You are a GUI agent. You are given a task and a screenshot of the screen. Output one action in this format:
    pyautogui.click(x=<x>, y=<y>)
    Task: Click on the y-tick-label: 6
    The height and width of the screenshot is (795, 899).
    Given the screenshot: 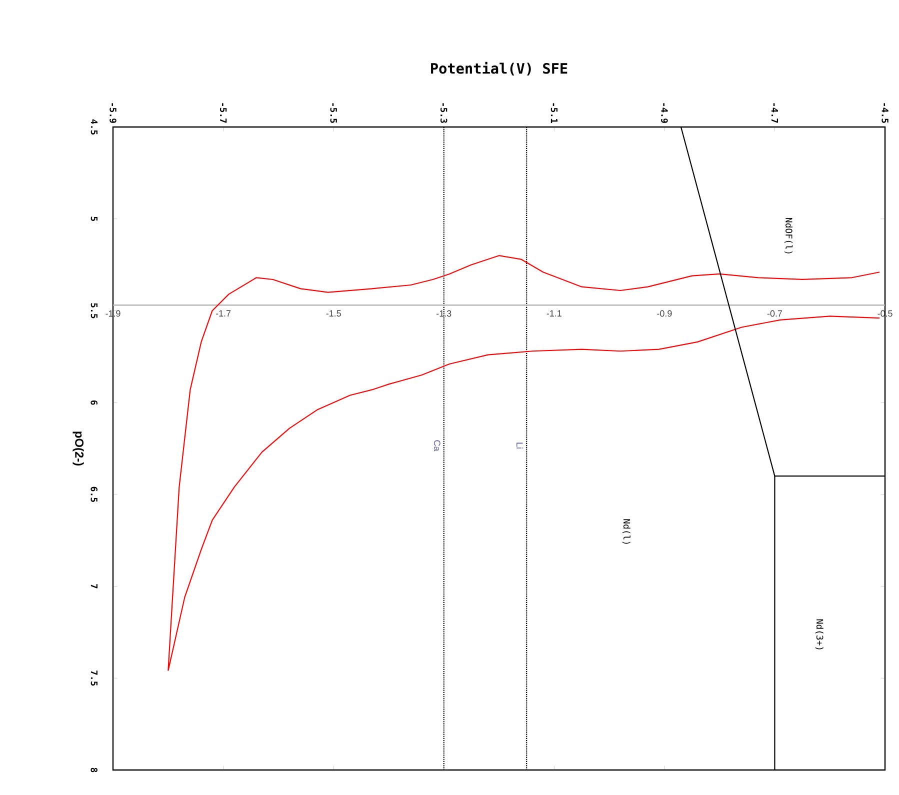 What is the action you would take?
    pyautogui.click(x=94, y=402)
    